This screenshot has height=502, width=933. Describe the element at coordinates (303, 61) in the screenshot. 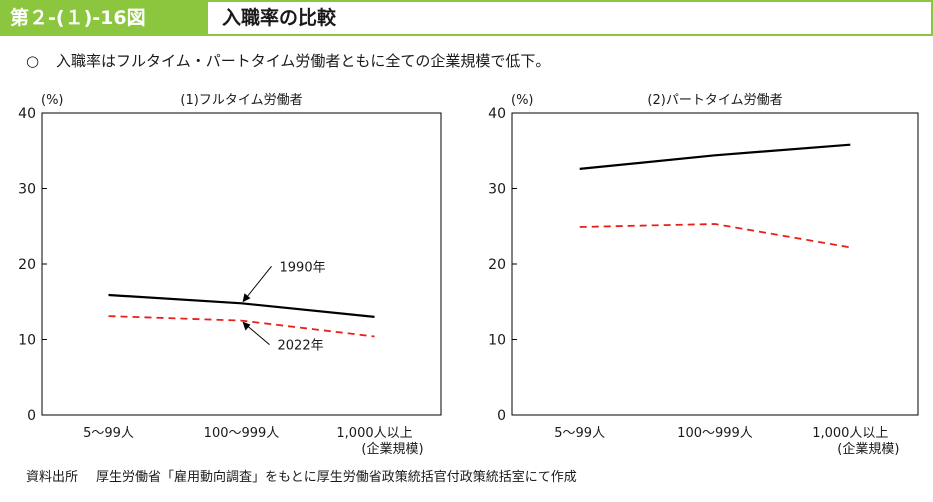

I see `summary-text: 入職率はフルタイム・パートタイム労働者ともに全ての企業規模で低下。` at that location.